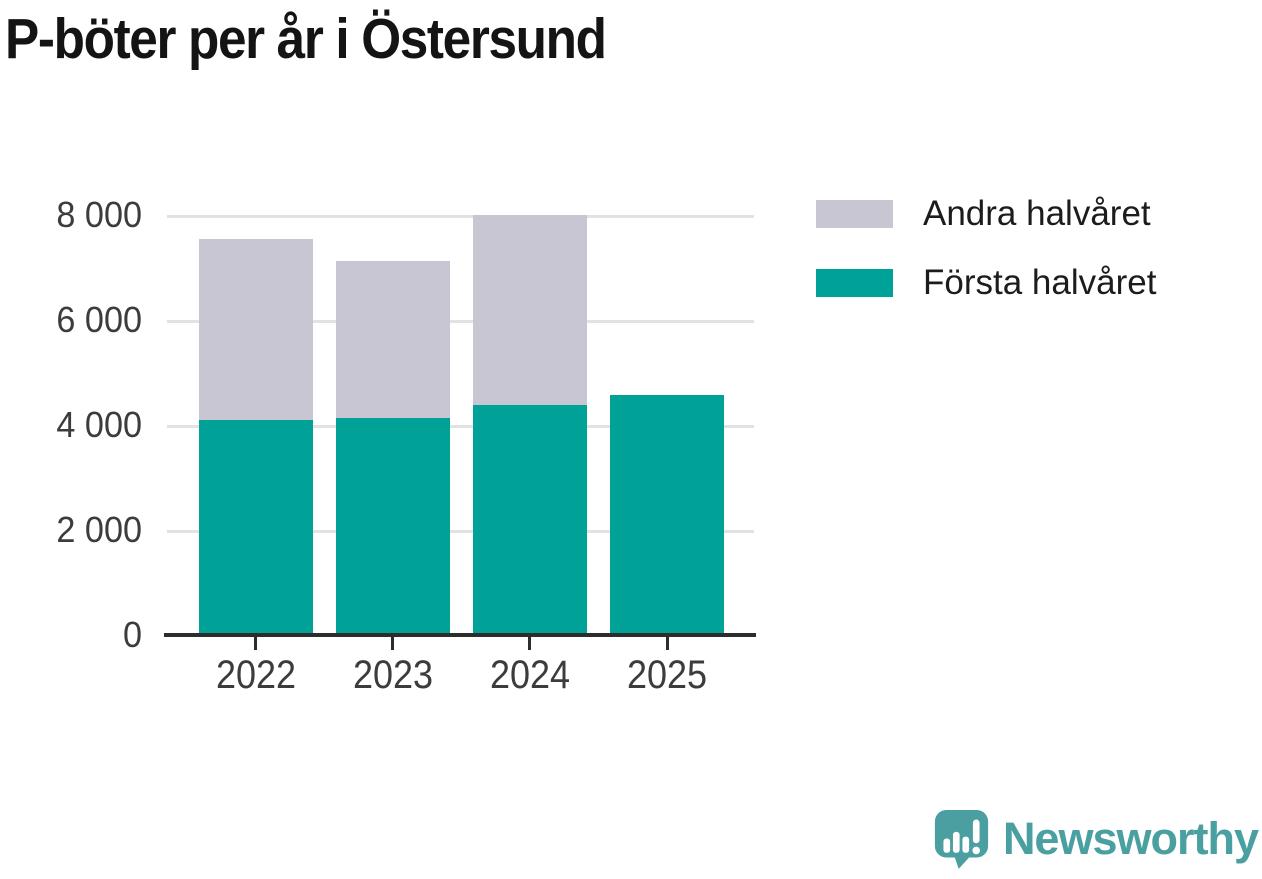  What do you see at coordinates (1040, 282) in the screenshot?
I see `legend-label: Första halvåret` at bounding box center [1040, 282].